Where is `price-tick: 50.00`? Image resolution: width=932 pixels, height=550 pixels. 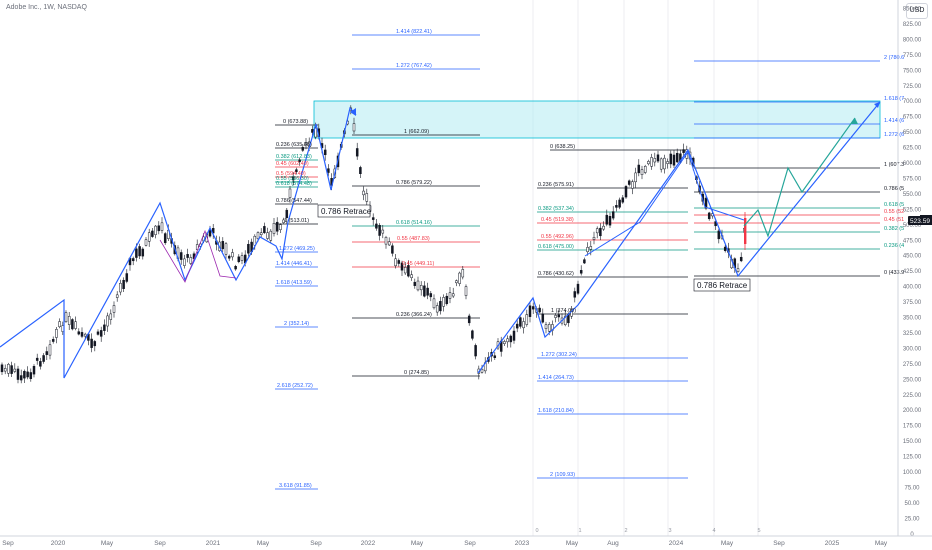 price-tick: 50.00 is located at coordinates (912, 504).